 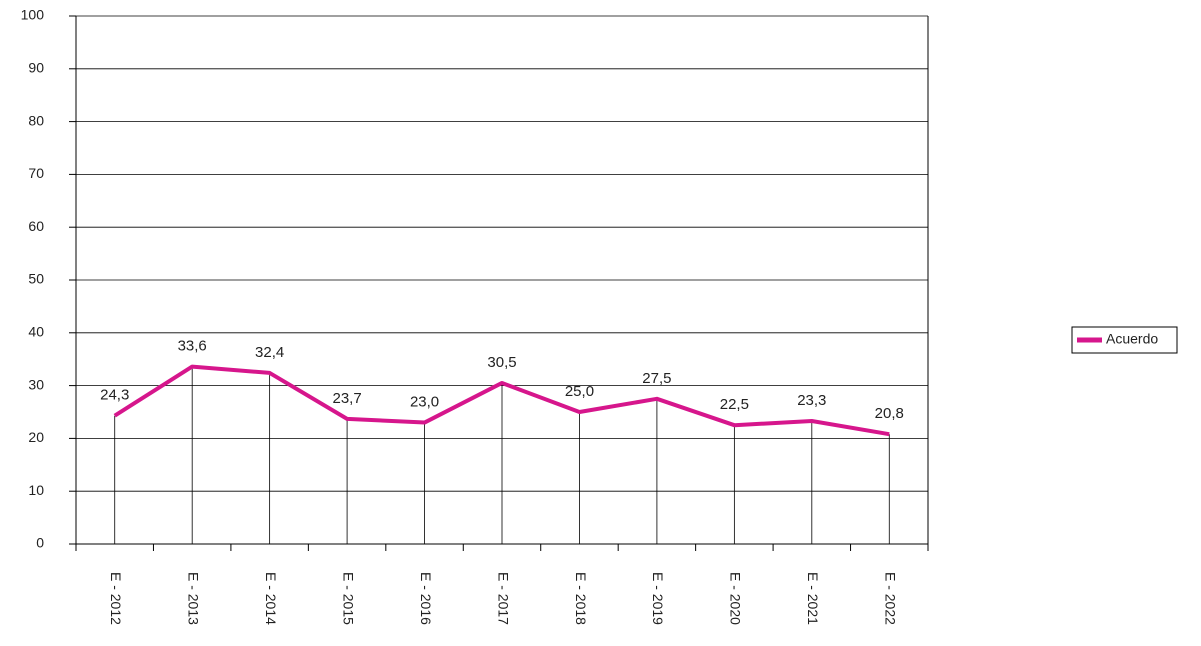 What do you see at coordinates (36, 173) in the screenshot?
I see `y-tick-label: 70` at bounding box center [36, 173].